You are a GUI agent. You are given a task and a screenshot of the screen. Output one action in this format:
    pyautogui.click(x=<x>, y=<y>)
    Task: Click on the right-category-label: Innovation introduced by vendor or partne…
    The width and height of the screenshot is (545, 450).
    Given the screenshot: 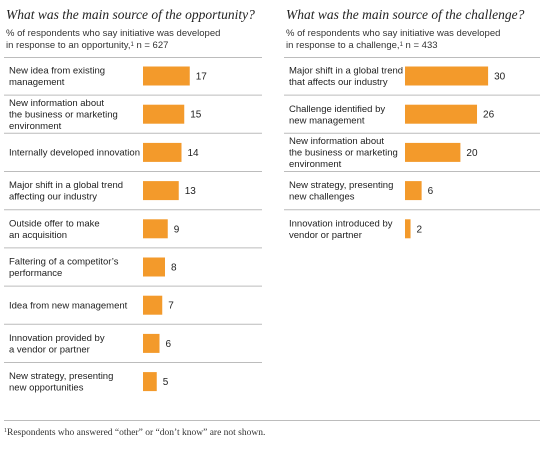 What is the action you would take?
    pyautogui.click(x=341, y=229)
    